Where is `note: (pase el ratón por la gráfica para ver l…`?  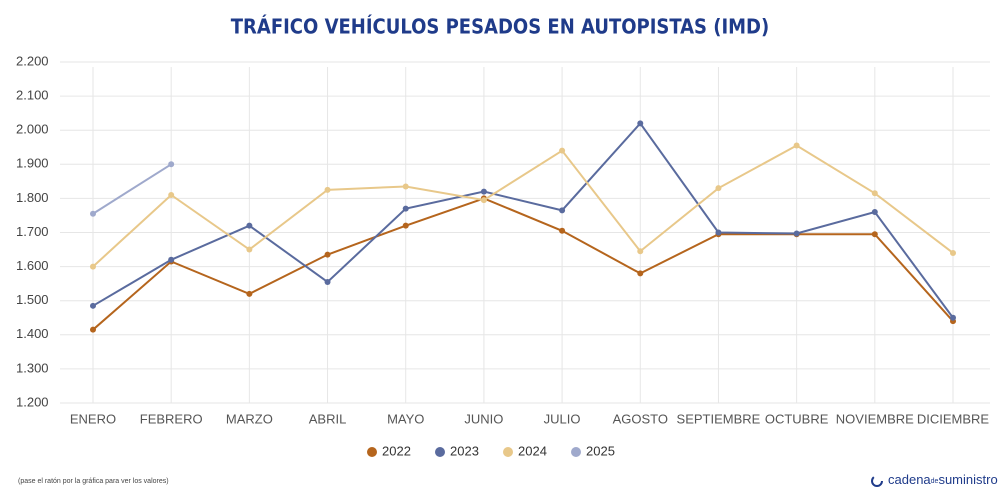
note: (pase el ratón por la gráfica para ver l… is located at coordinates (93, 481).